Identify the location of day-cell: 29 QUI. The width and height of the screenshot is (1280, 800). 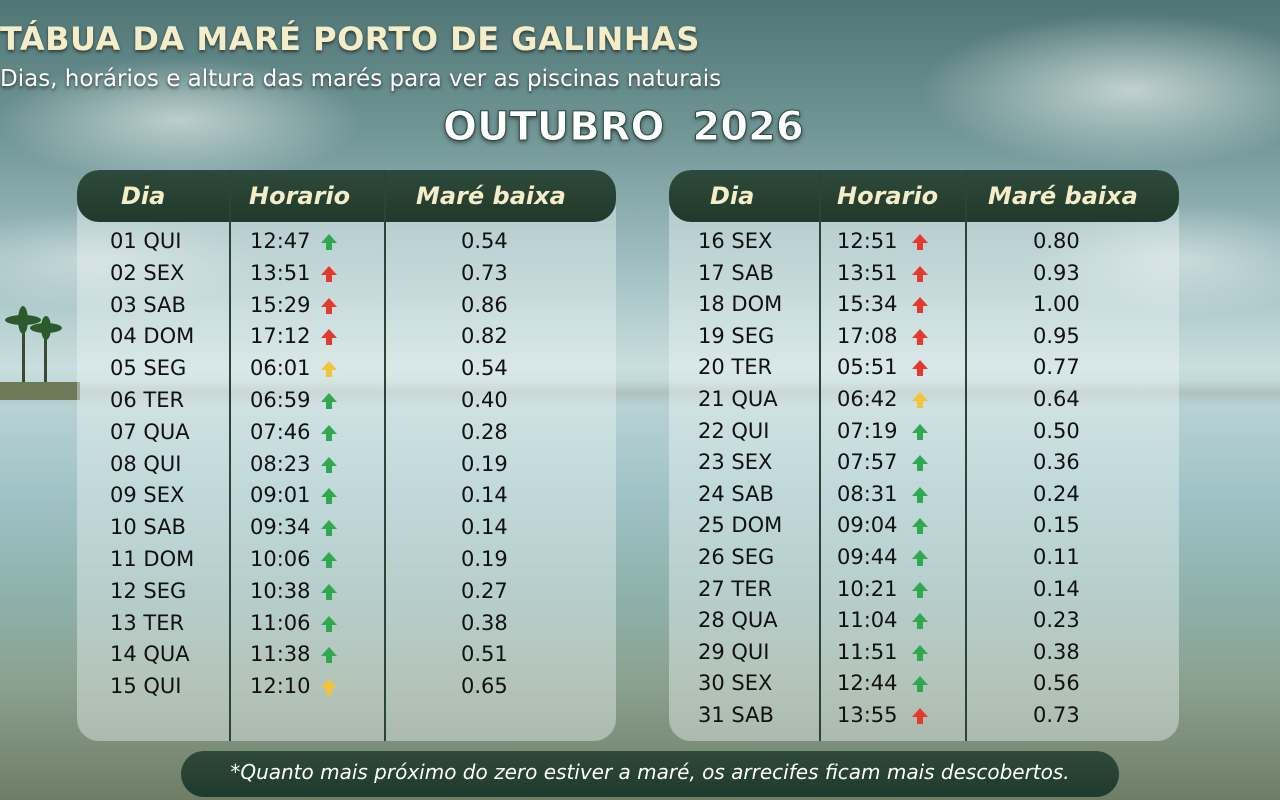
(734, 651).